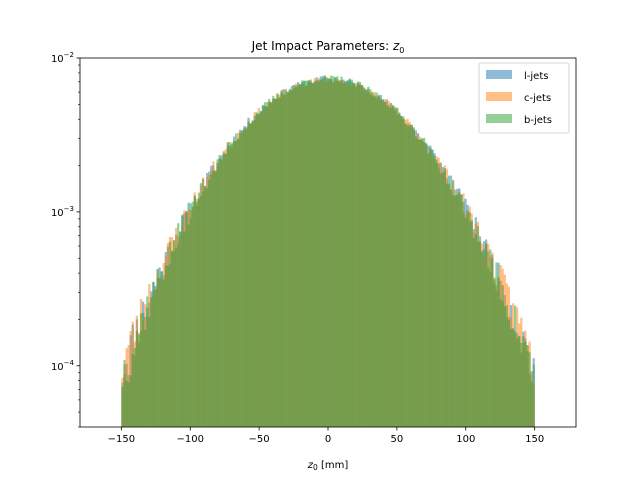 The width and height of the screenshot is (640, 480). Describe the element at coordinates (328, 439) in the screenshot. I see `x-tick-label: 0` at that location.